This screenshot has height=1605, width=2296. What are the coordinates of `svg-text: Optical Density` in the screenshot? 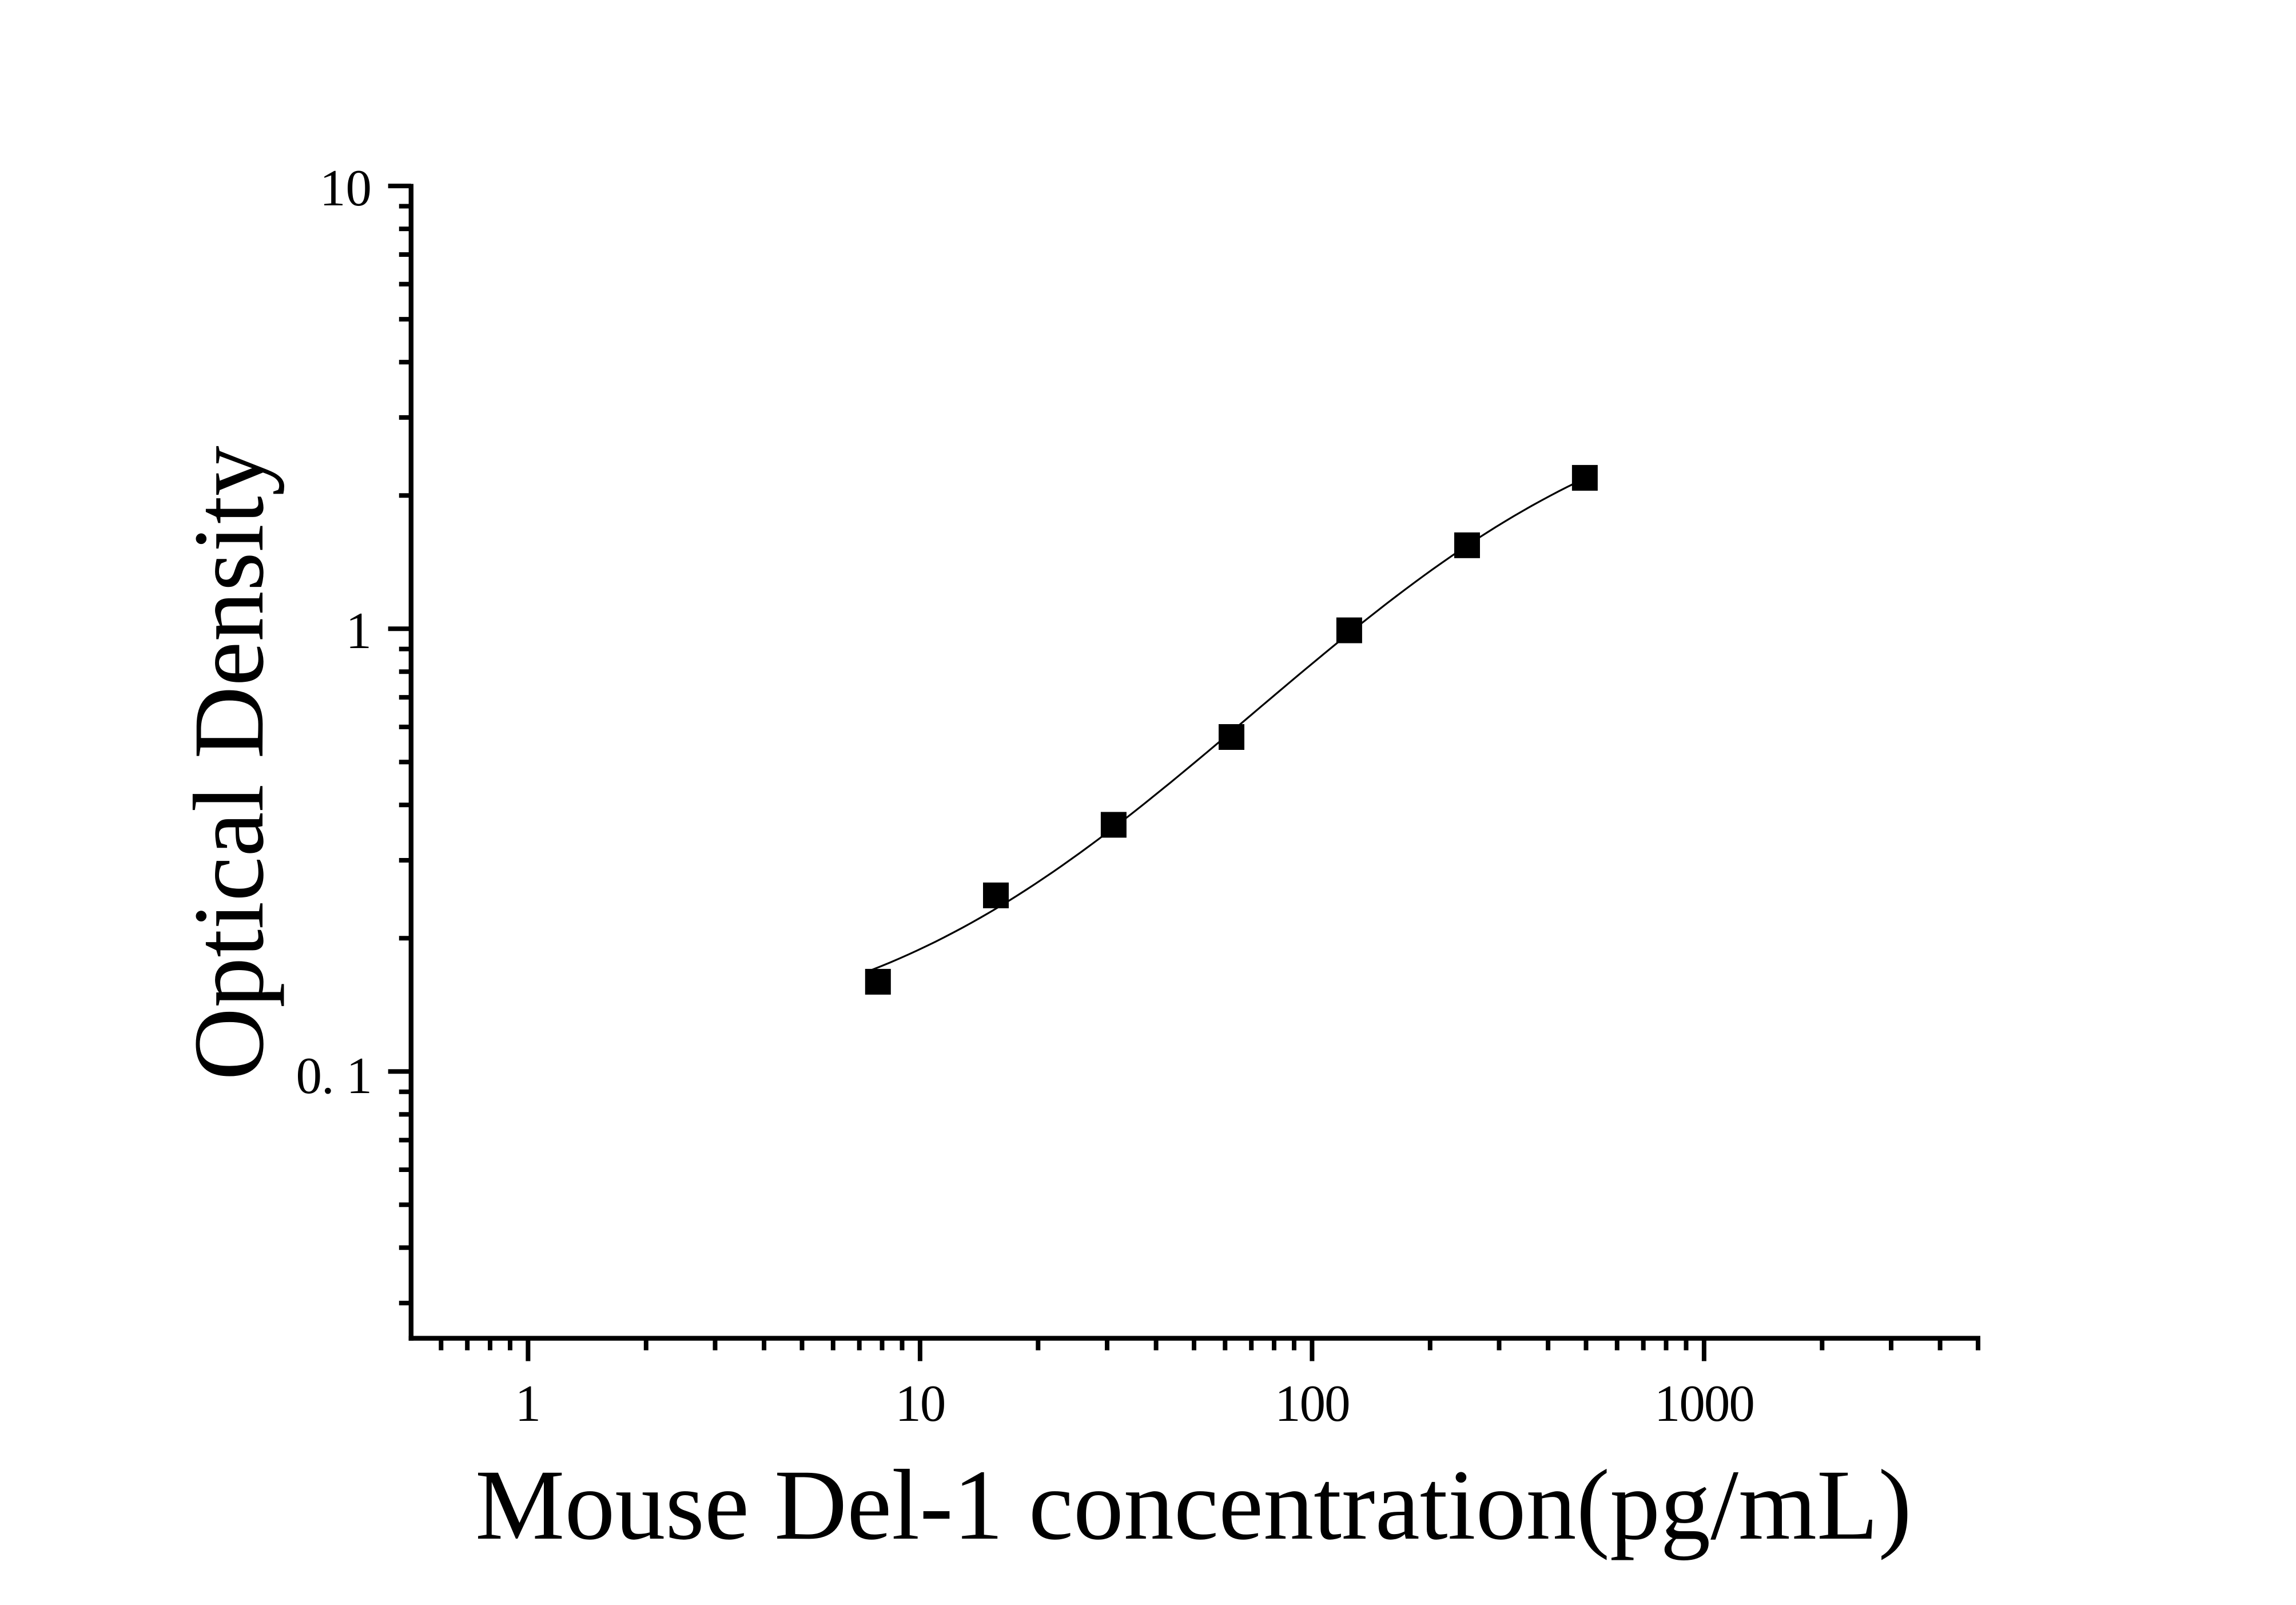 It's located at (229, 763).